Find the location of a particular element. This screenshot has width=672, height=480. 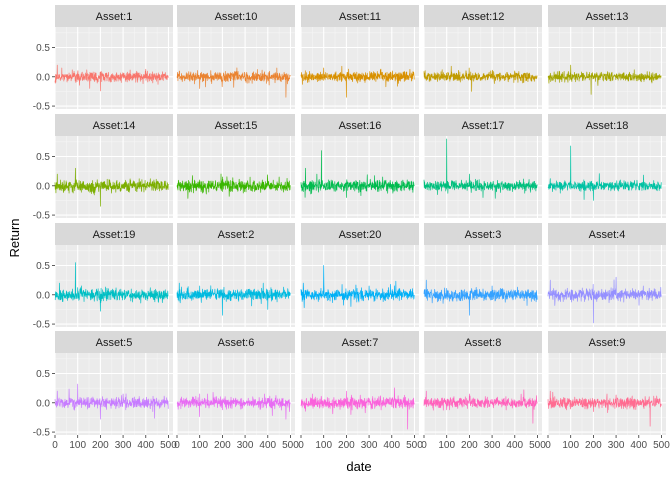

facet-panel: Asset:16 is located at coordinates (359, 166).